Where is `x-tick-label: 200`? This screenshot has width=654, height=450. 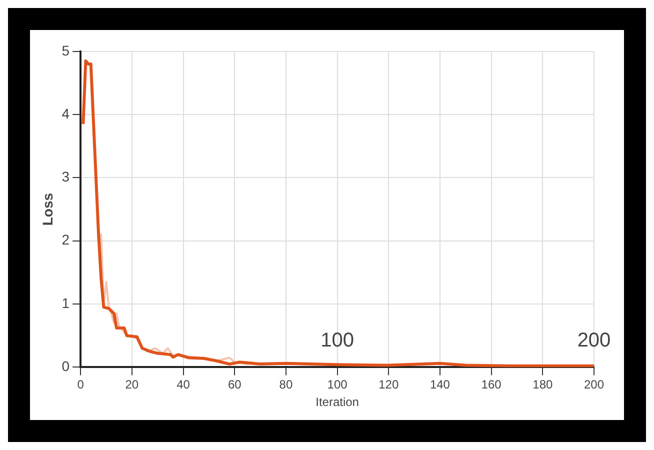 x-tick-label: 200 is located at coordinates (594, 385).